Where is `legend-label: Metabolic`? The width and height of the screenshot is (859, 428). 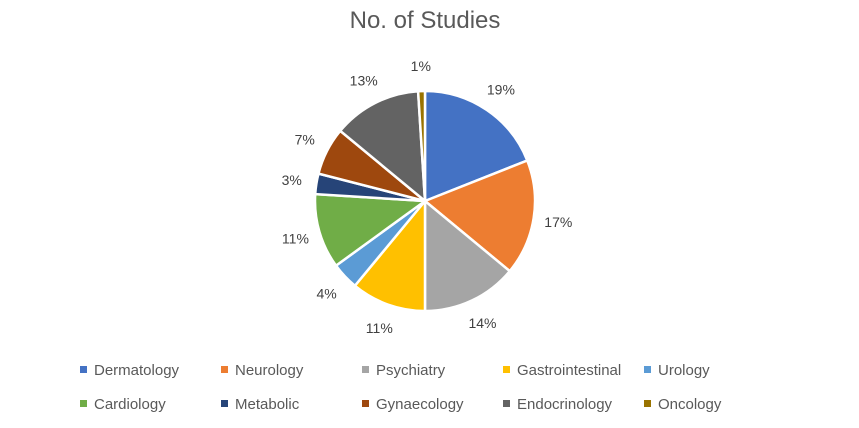 legend-label: Metabolic is located at coordinates (267, 404).